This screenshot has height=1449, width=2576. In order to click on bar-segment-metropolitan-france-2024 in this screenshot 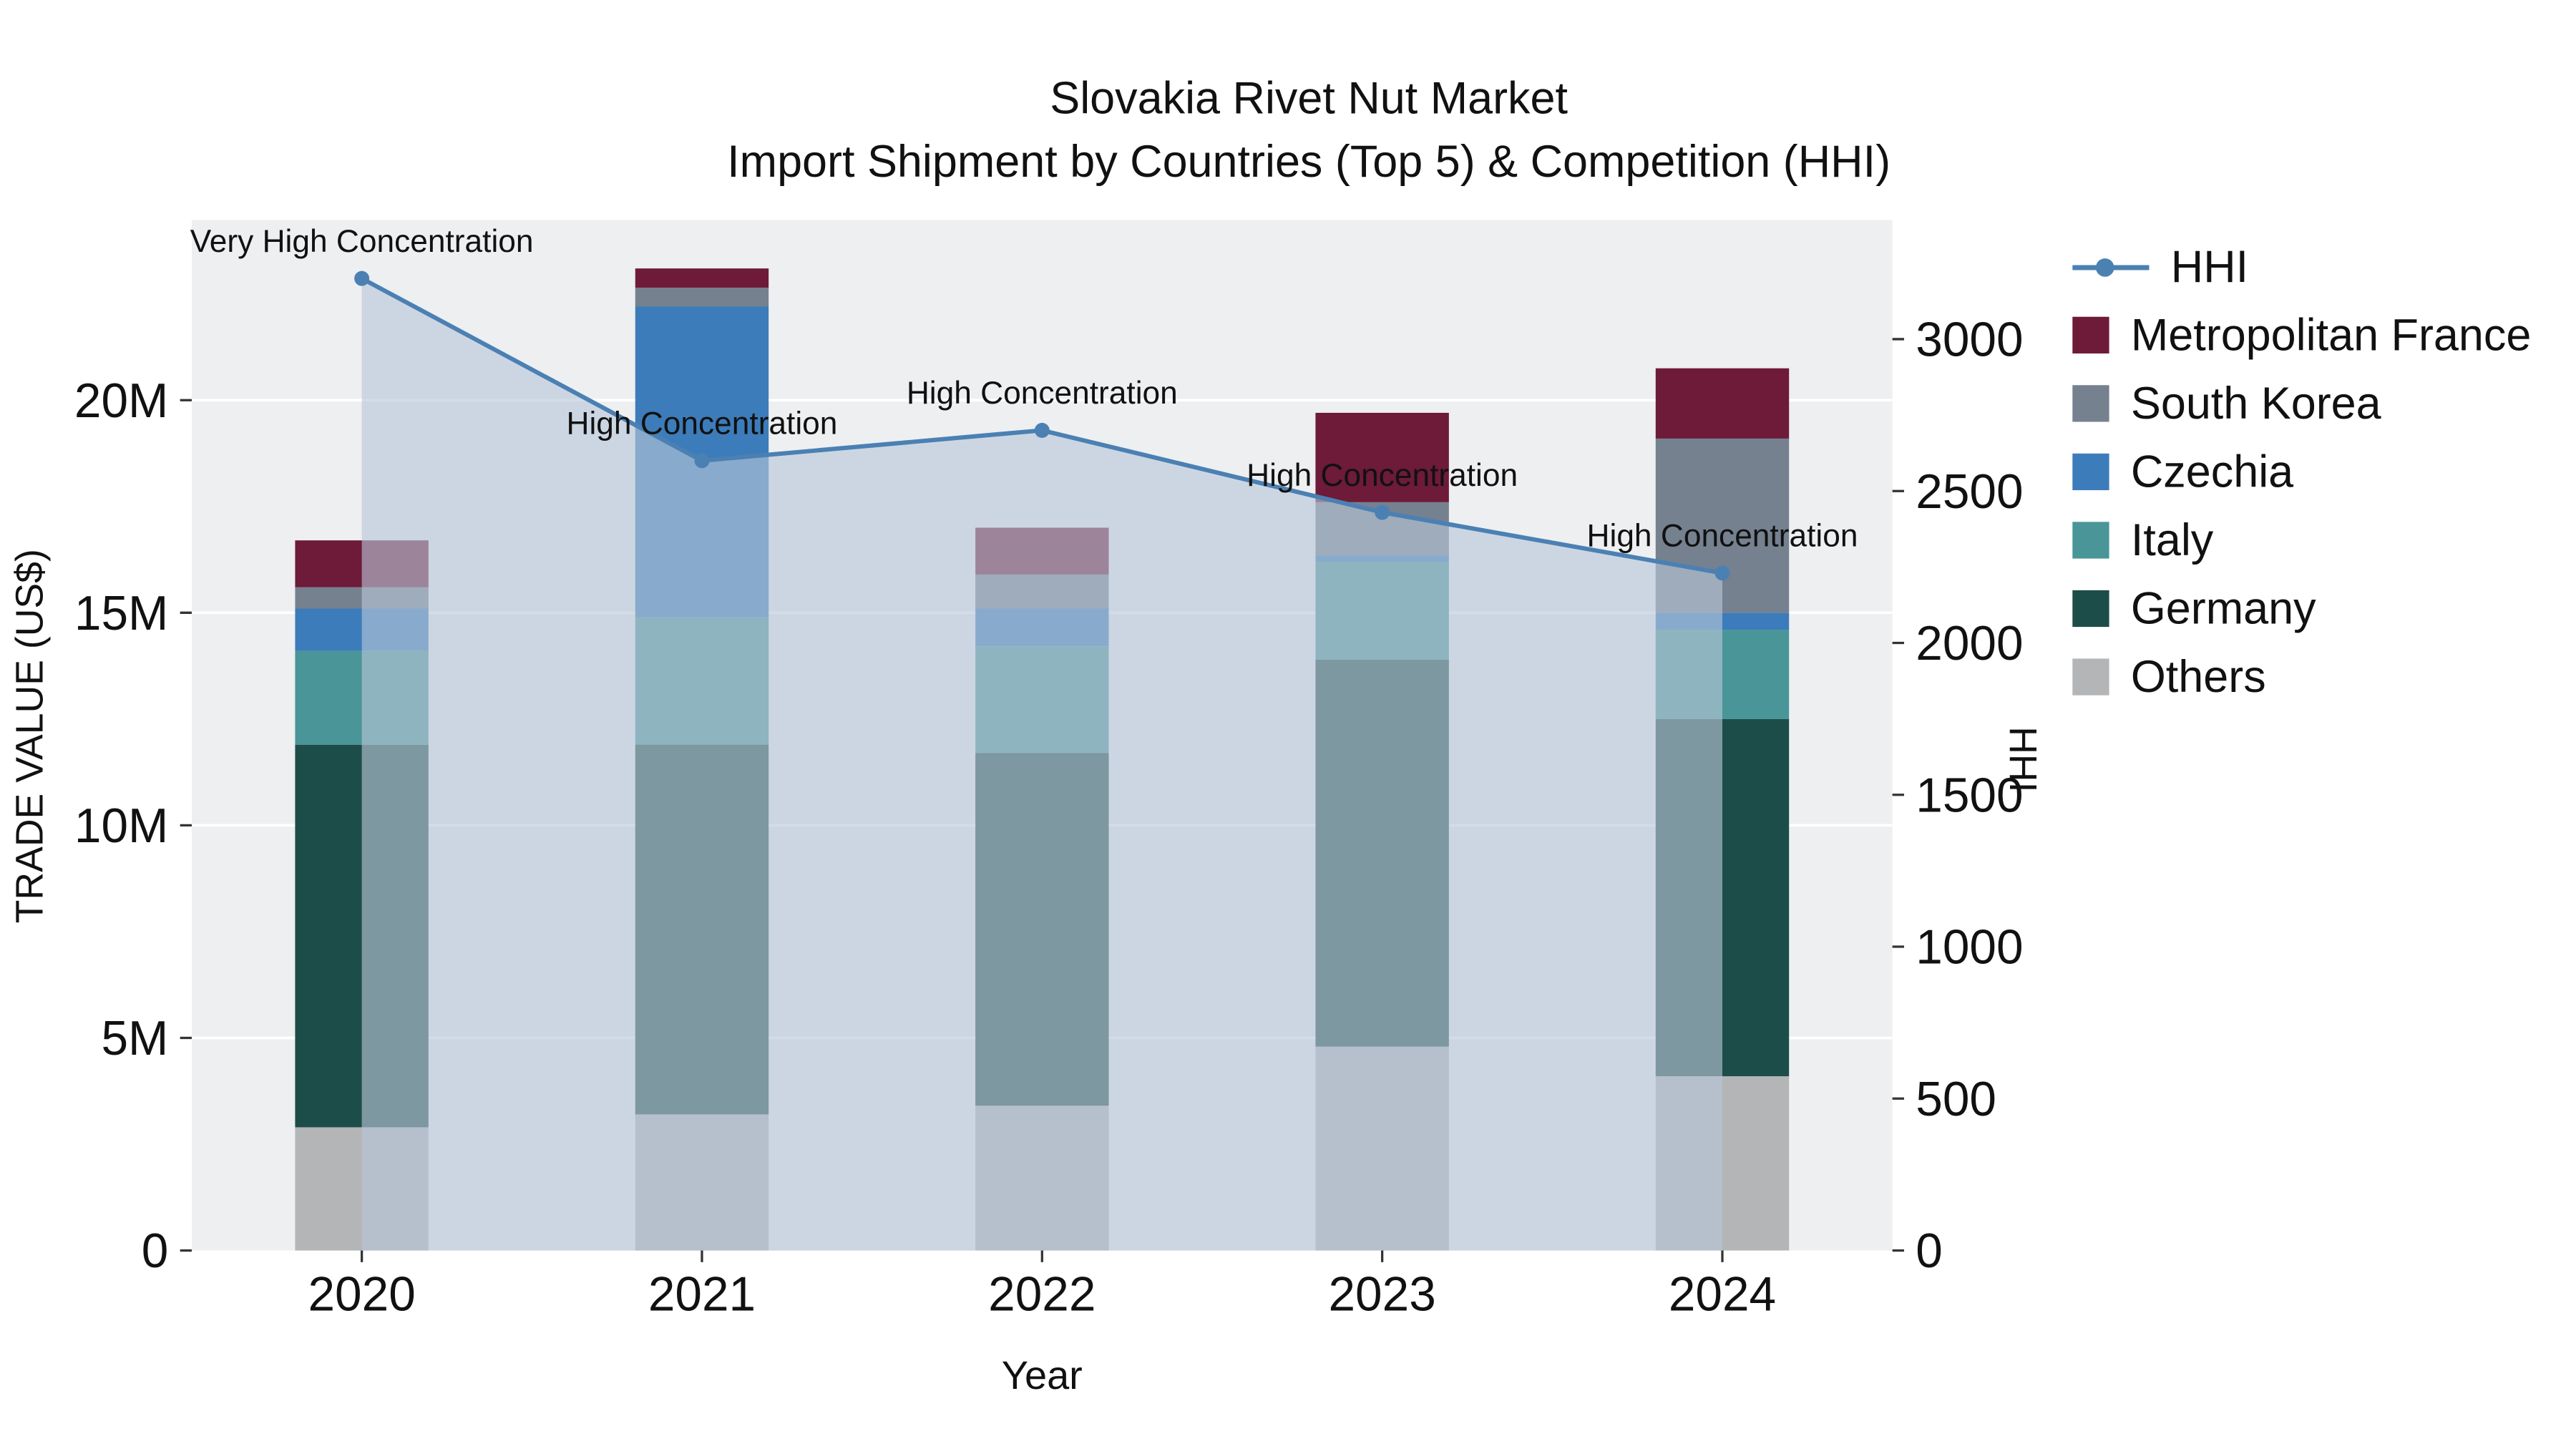, I will do `click(1722, 403)`.